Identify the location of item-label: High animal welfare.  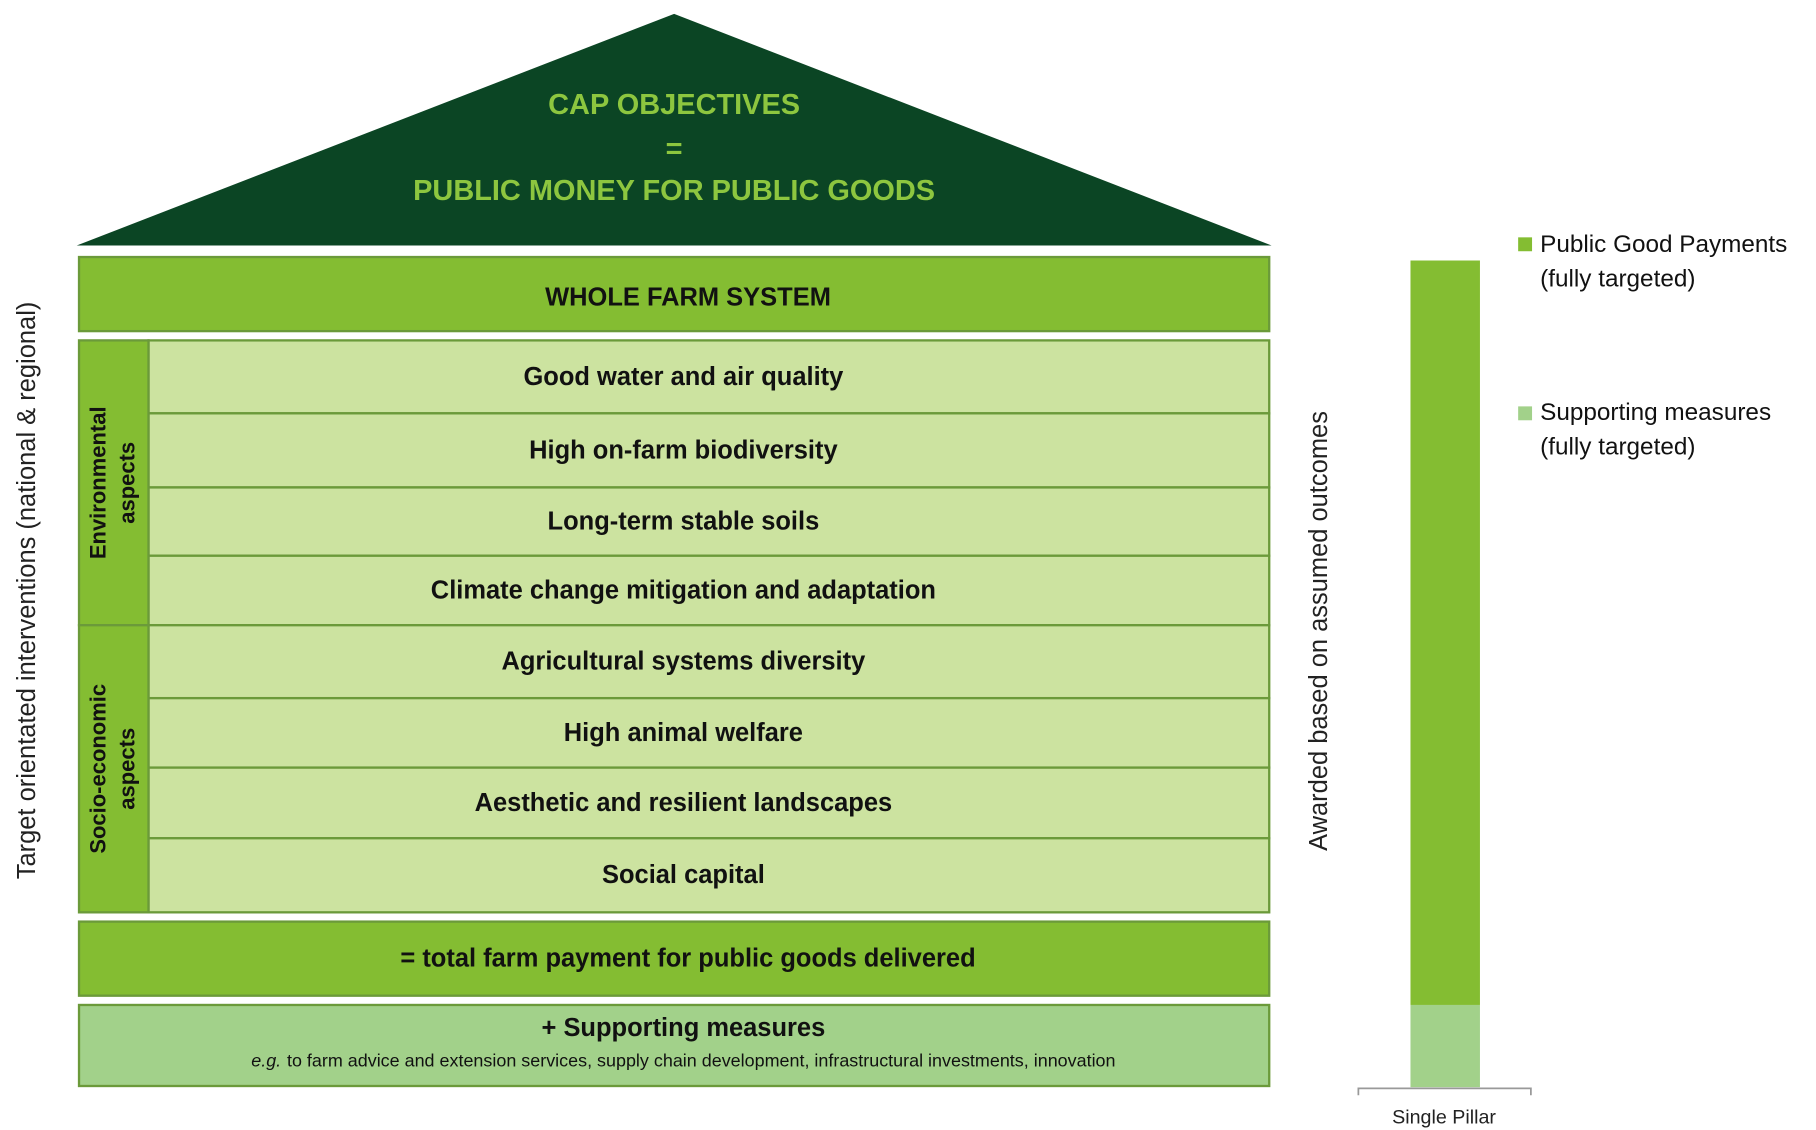
(683, 733).